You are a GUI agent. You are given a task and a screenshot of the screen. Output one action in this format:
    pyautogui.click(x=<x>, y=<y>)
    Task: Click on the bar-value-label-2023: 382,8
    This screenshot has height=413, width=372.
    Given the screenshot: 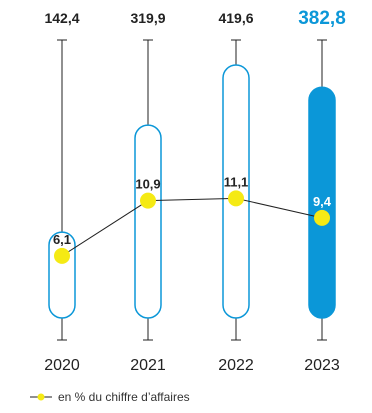 What is the action you would take?
    pyautogui.click(x=322, y=18)
    